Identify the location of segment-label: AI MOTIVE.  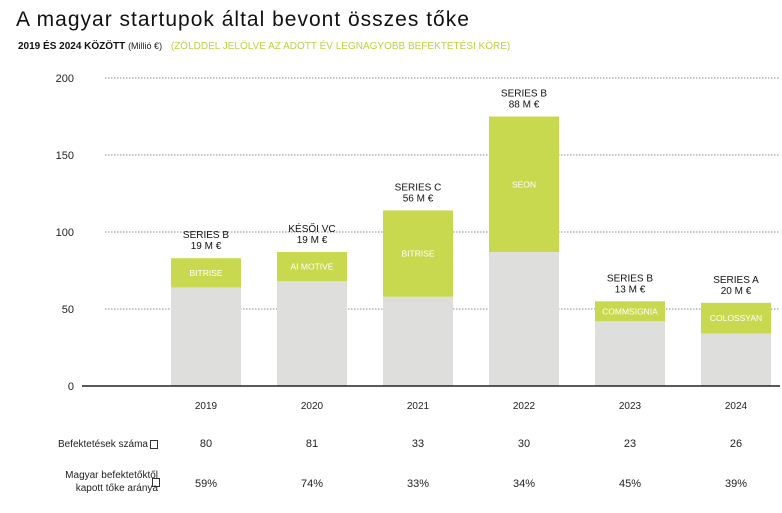
(312, 267).